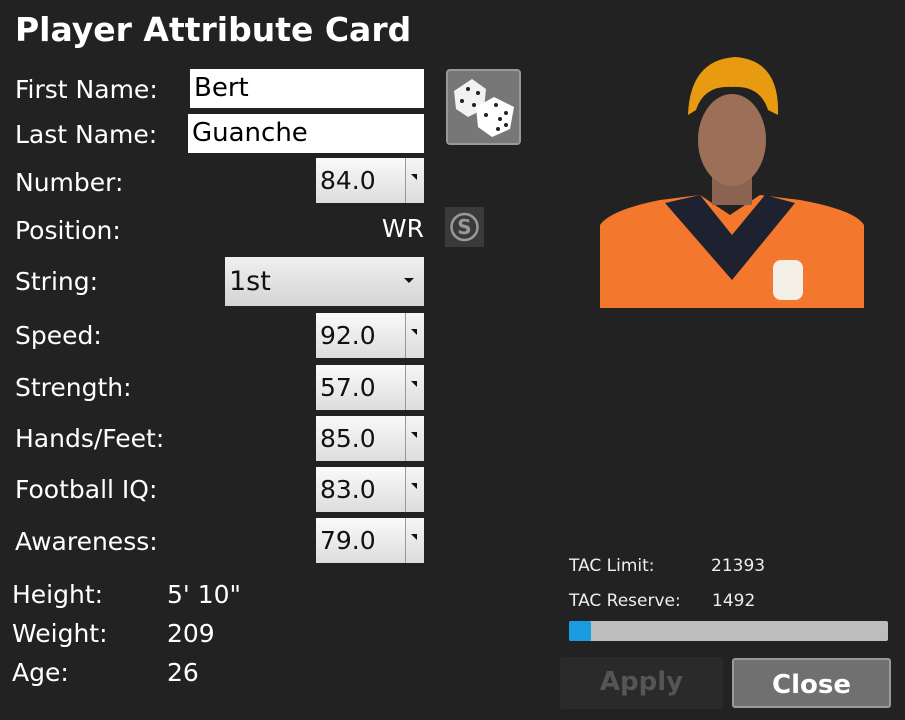 This screenshot has width=905, height=720. What do you see at coordinates (306, 133) in the screenshot?
I see `last-name-input: Guanche` at bounding box center [306, 133].